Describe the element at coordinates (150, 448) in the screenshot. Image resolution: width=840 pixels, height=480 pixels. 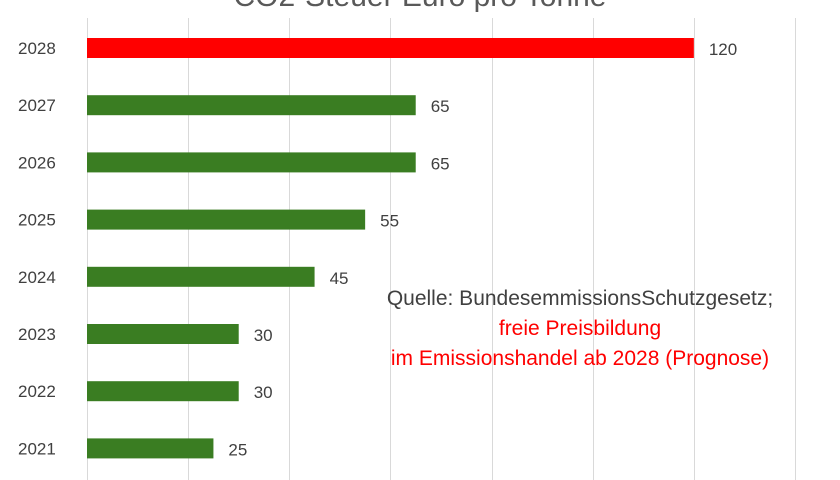
I see `bar-2021` at that location.